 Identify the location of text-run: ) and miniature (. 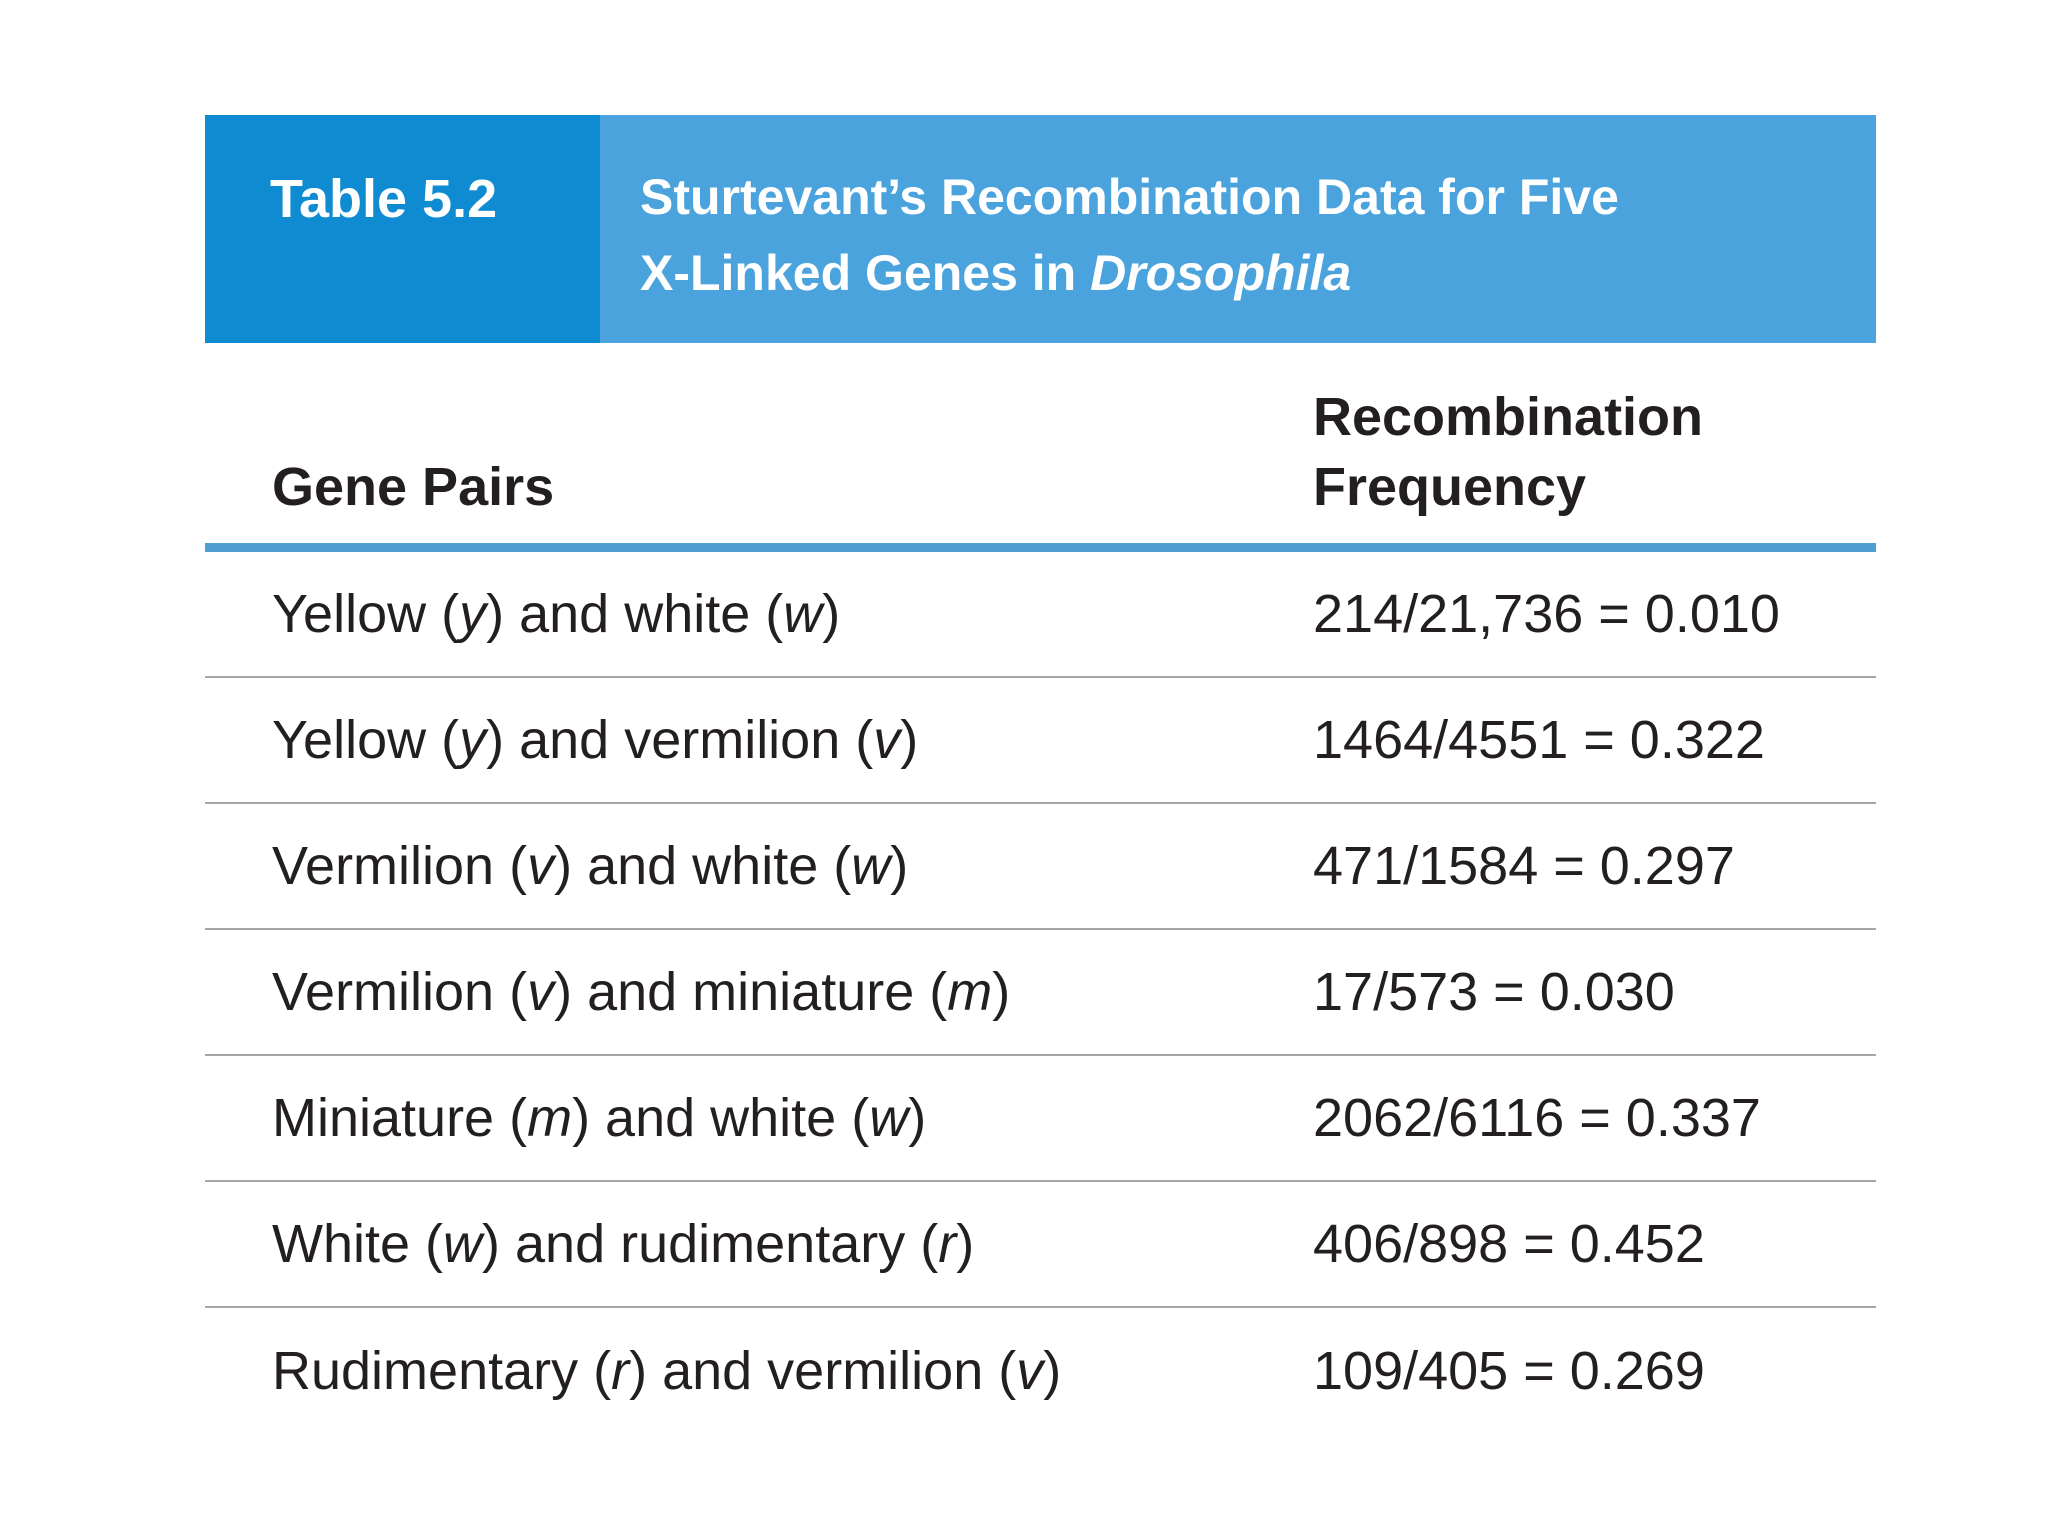
(751, 992).